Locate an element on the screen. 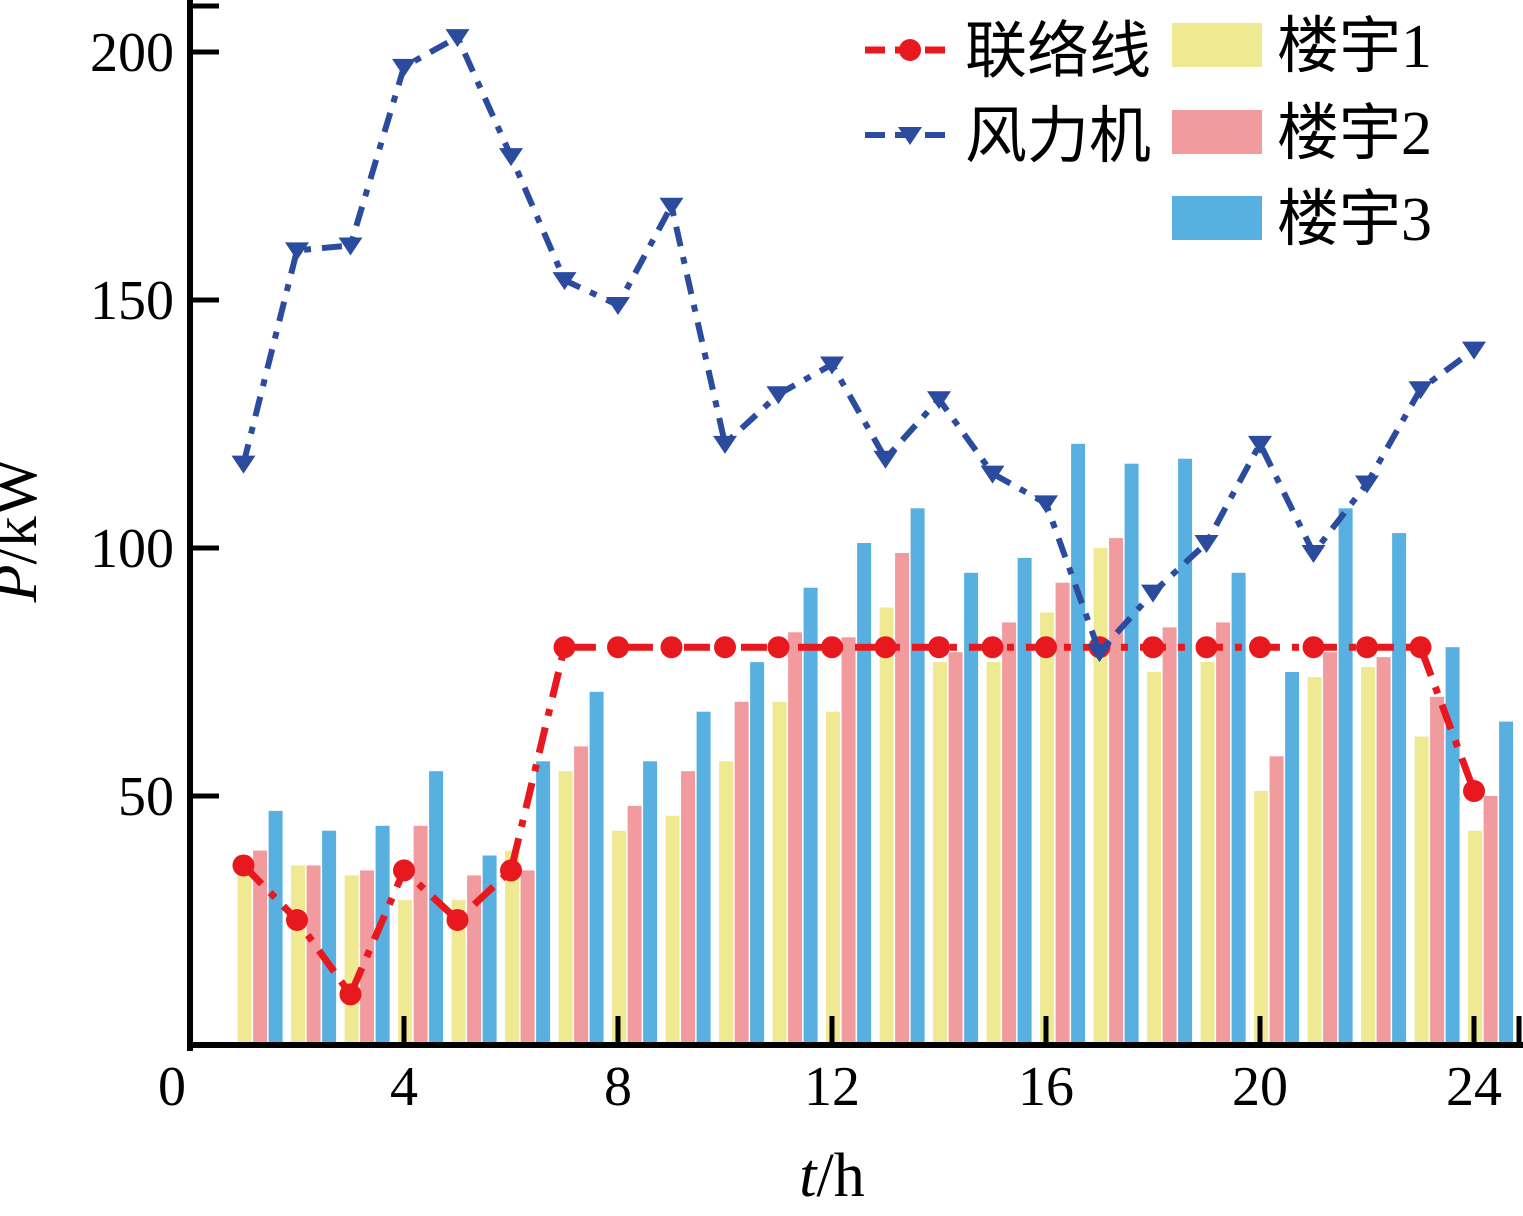 The image size is (1523, 1216). bar-building-1-h1 is located at coordinates (244, 959).